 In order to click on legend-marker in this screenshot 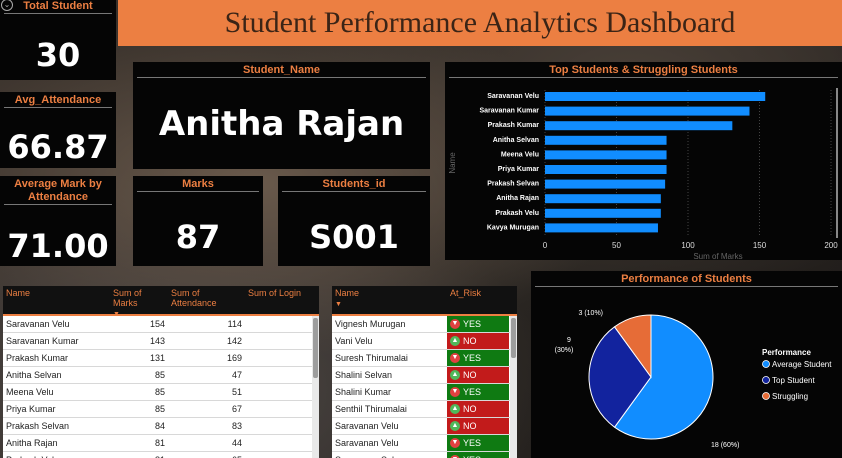, I will do `click(766, 380)`.